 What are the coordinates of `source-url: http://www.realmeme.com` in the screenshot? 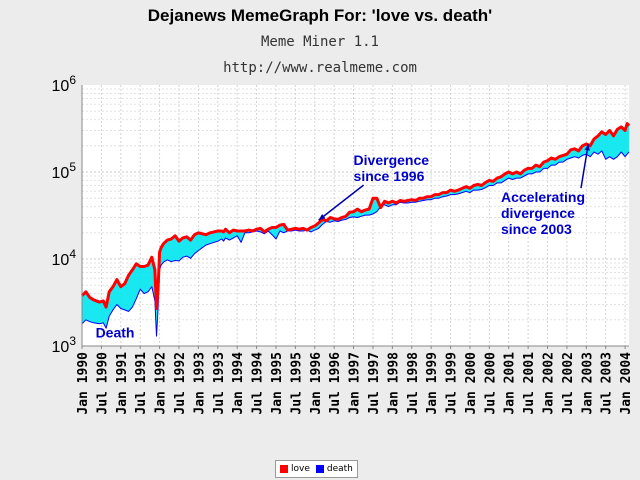 It's located at (320, 68).